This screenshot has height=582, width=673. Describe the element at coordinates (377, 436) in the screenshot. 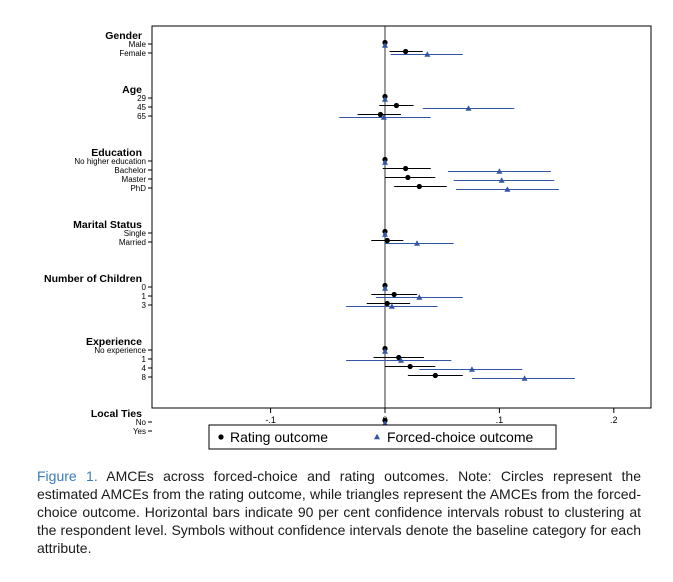

I see `legend-forced-marker` at that location.